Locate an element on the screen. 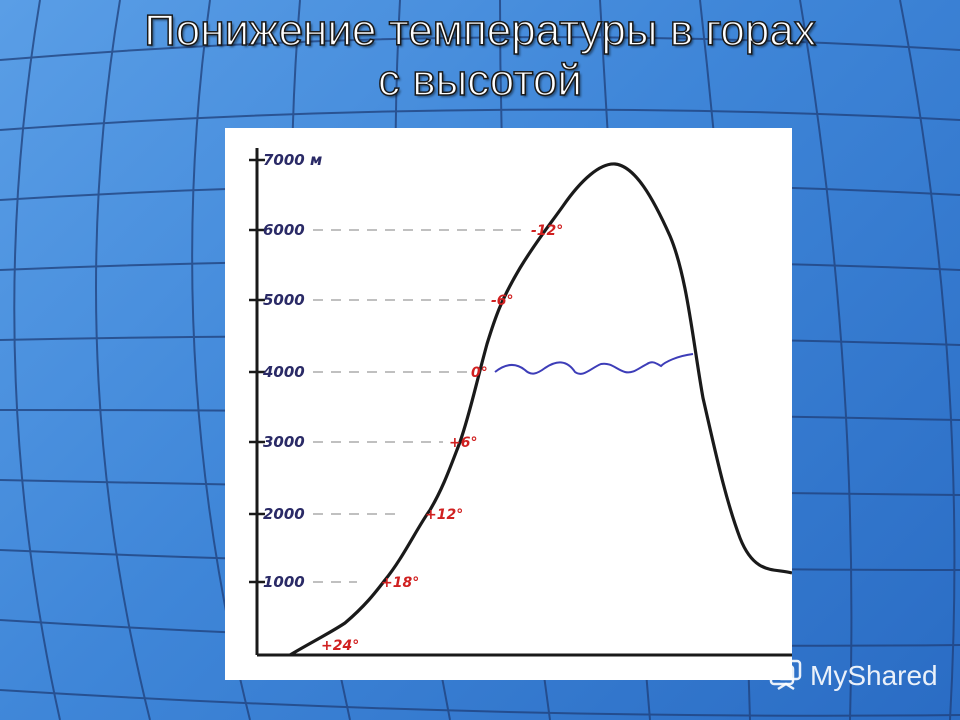 The image size is (960, 720). altitude-label: 4000 is located at coordinates (283, 372).